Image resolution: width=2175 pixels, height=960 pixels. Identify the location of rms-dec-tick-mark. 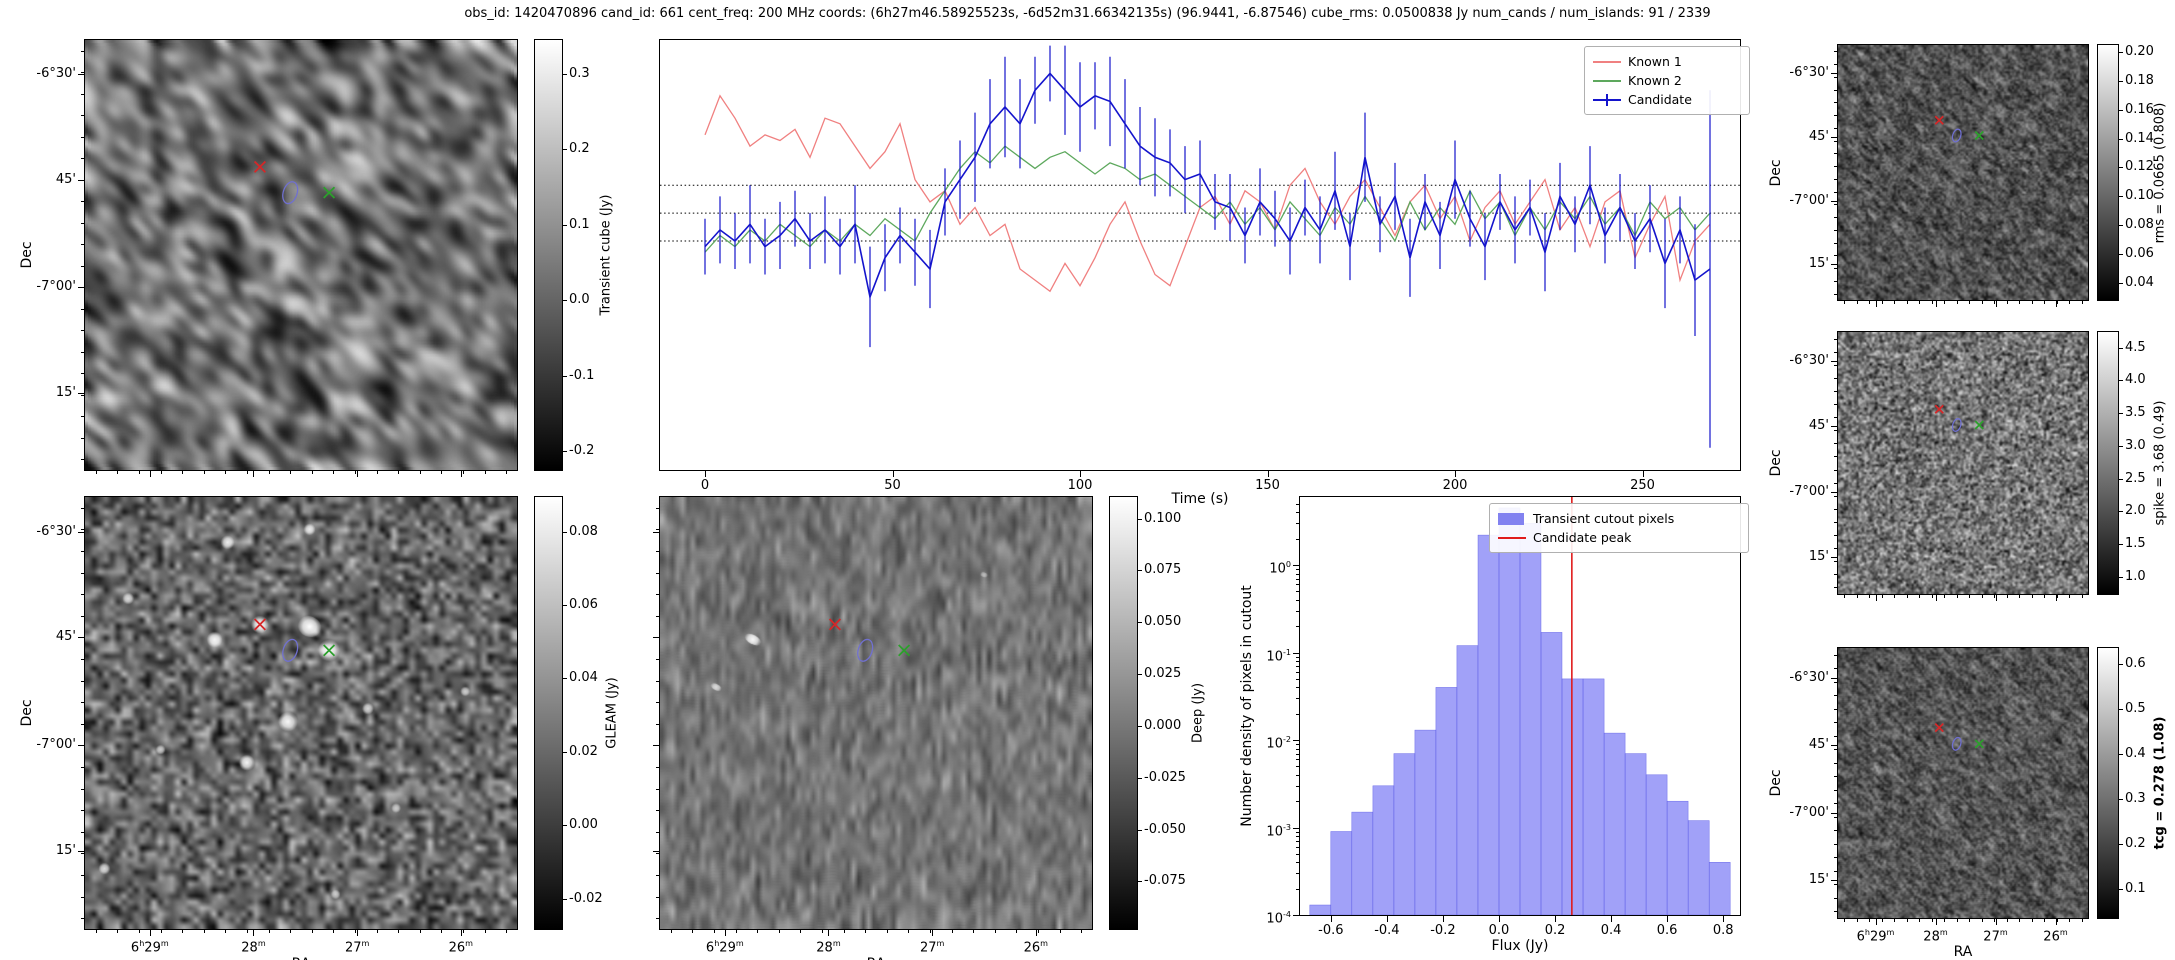
(1834, 265).